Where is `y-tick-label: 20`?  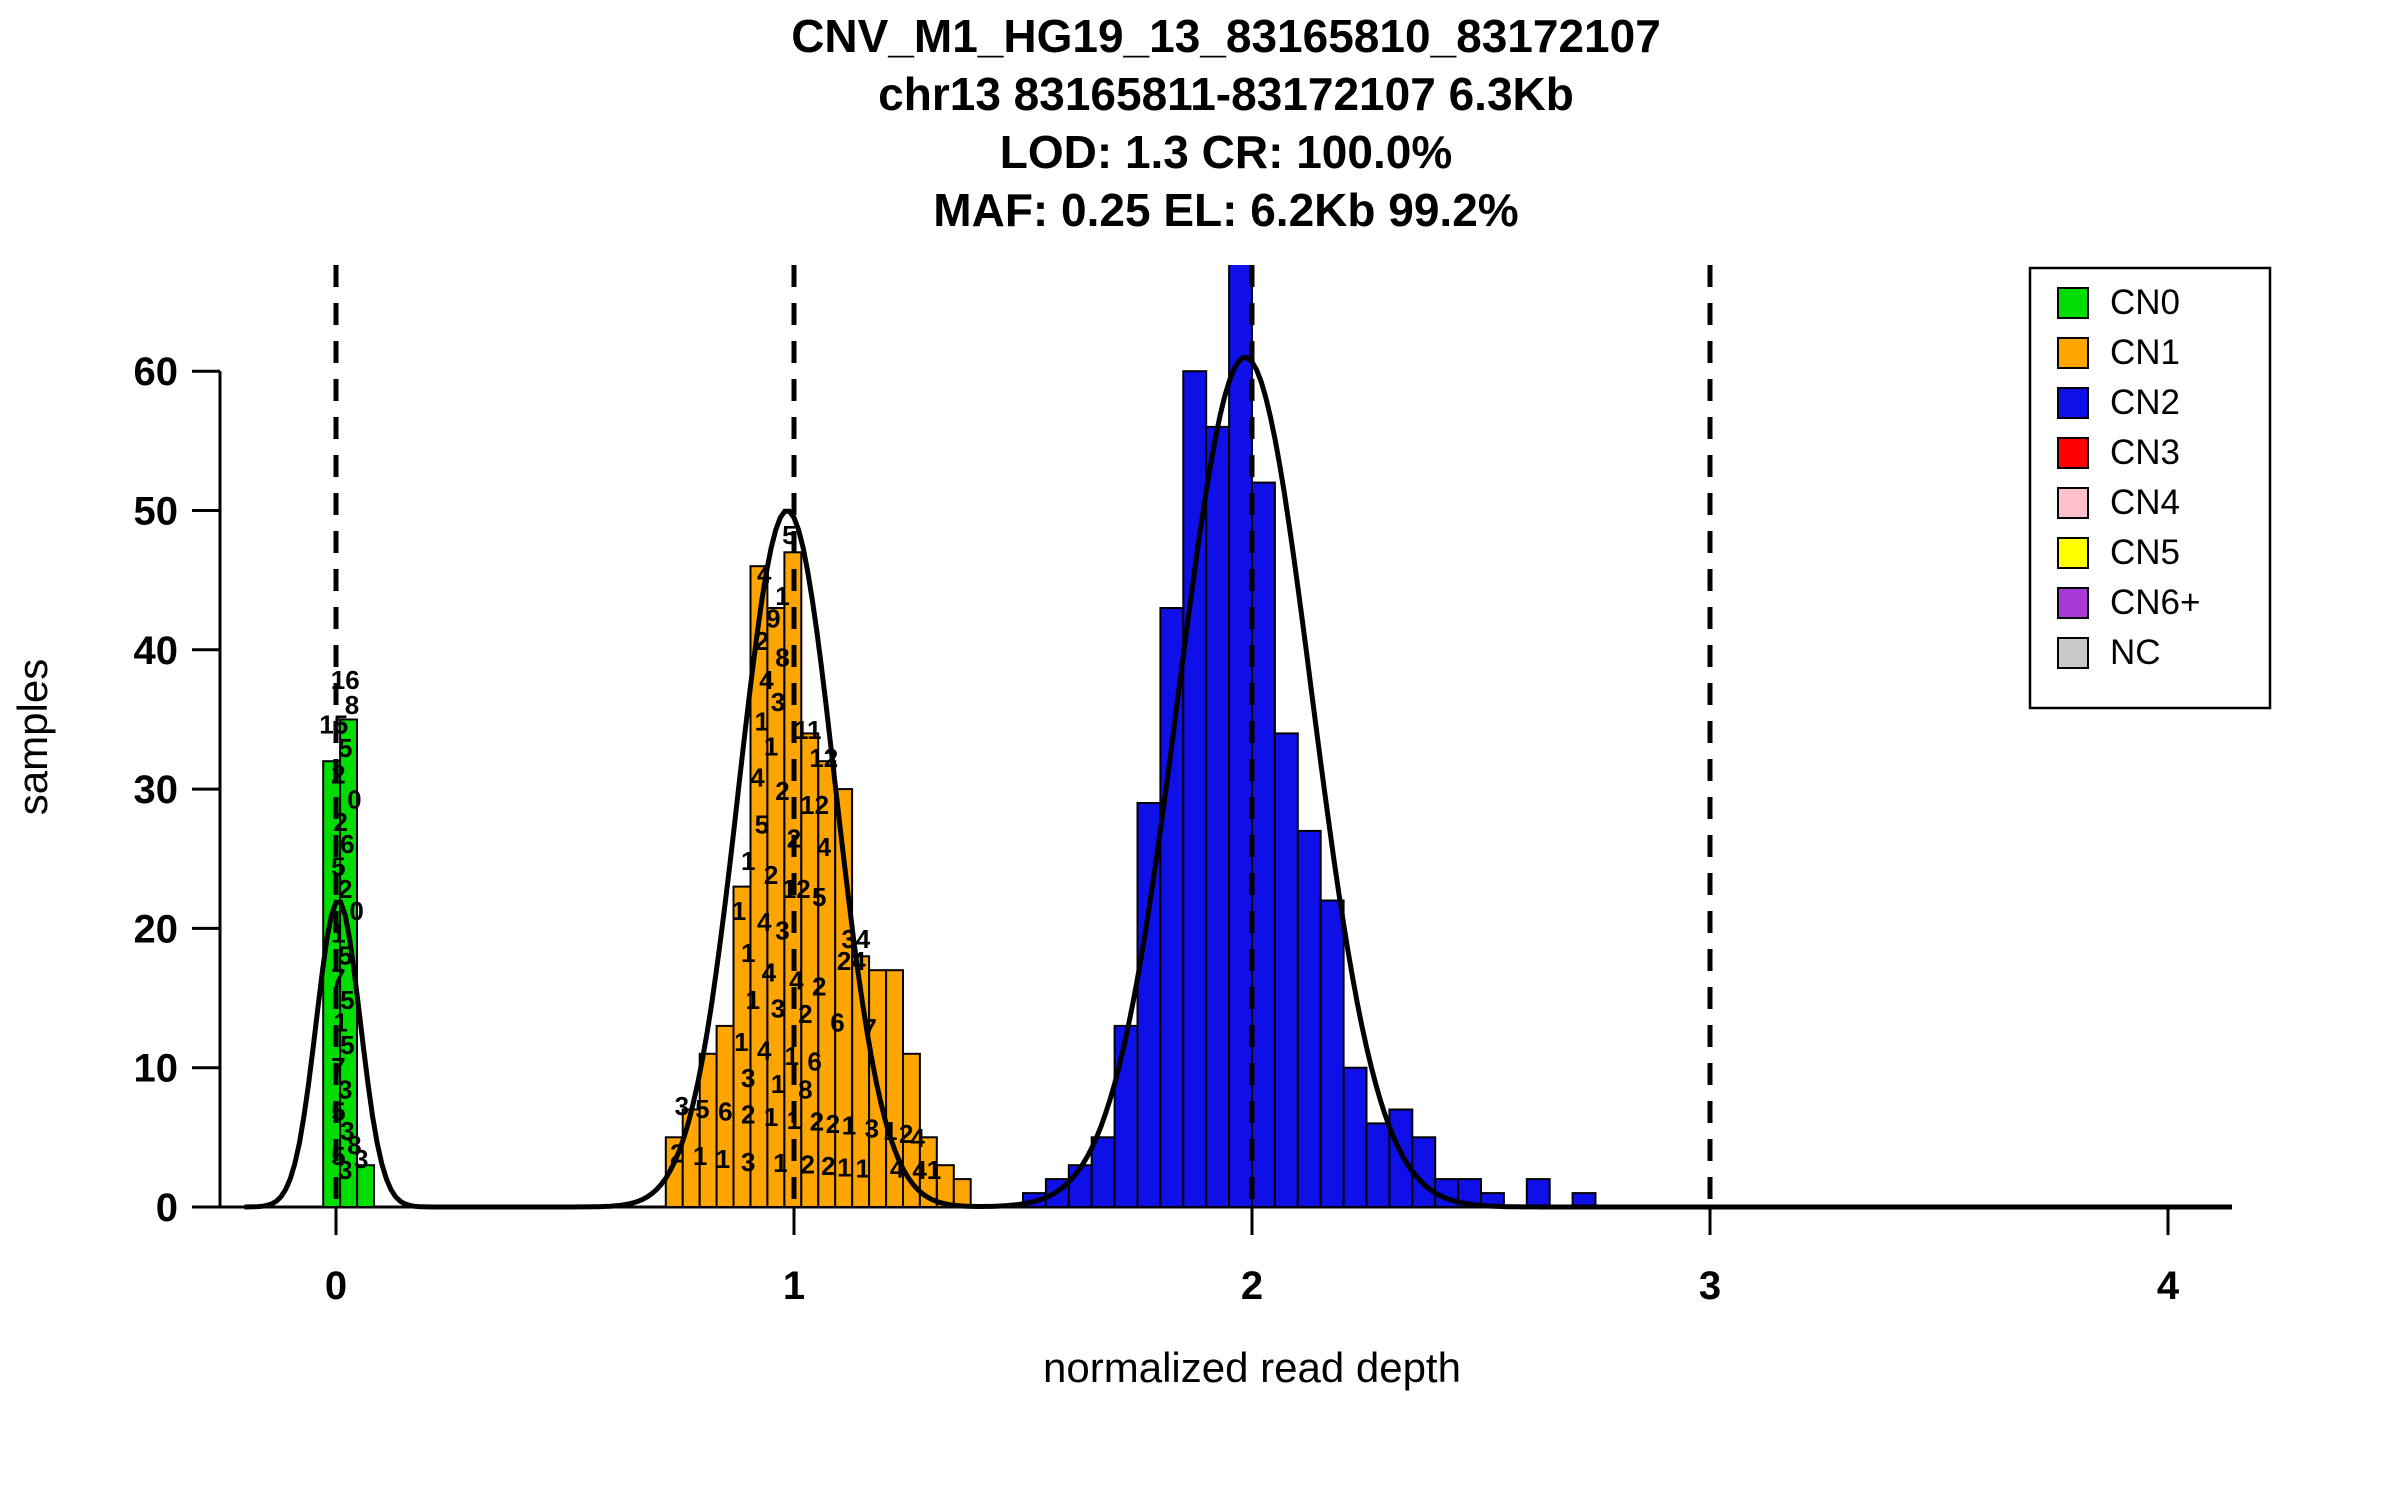
y-tick-label: 20 is located at coordinates (156, 929).